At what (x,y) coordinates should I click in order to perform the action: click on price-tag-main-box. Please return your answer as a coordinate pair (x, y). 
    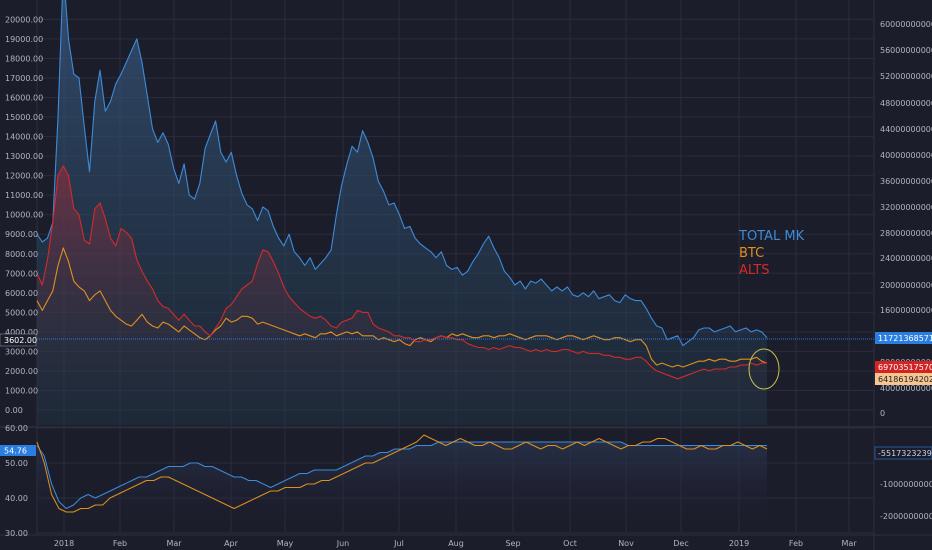
    Looking at the image, I should click on (18, 340).